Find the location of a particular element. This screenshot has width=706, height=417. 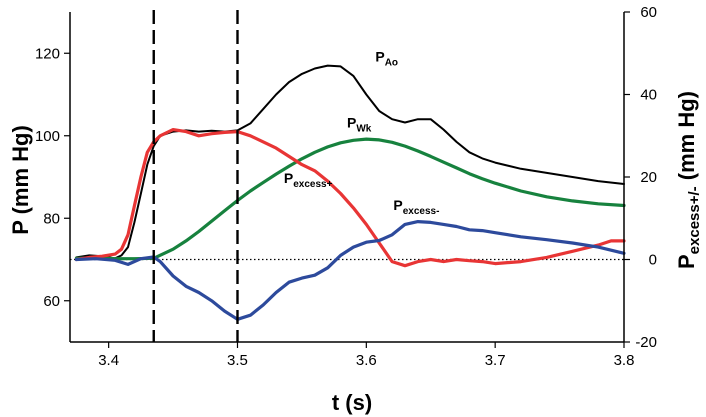

y-left-axis-title-main: P is located at coordinates (20, 228).